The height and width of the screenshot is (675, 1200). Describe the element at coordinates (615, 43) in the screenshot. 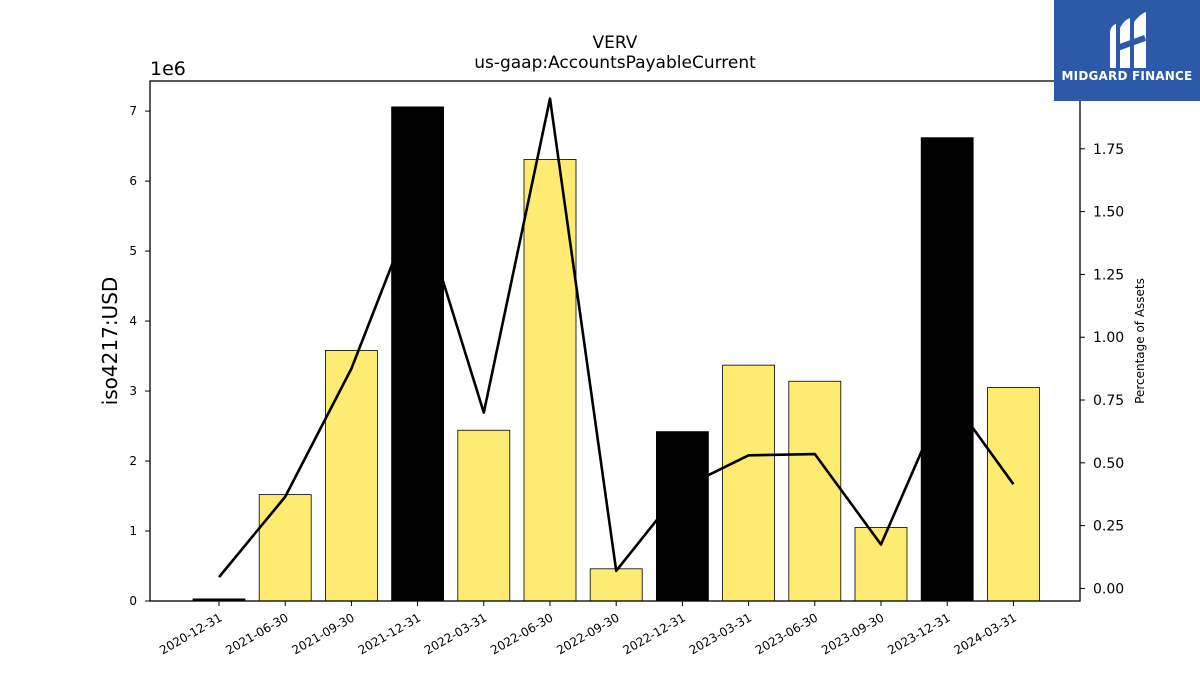

I see `chart-title: VERV` at that location.